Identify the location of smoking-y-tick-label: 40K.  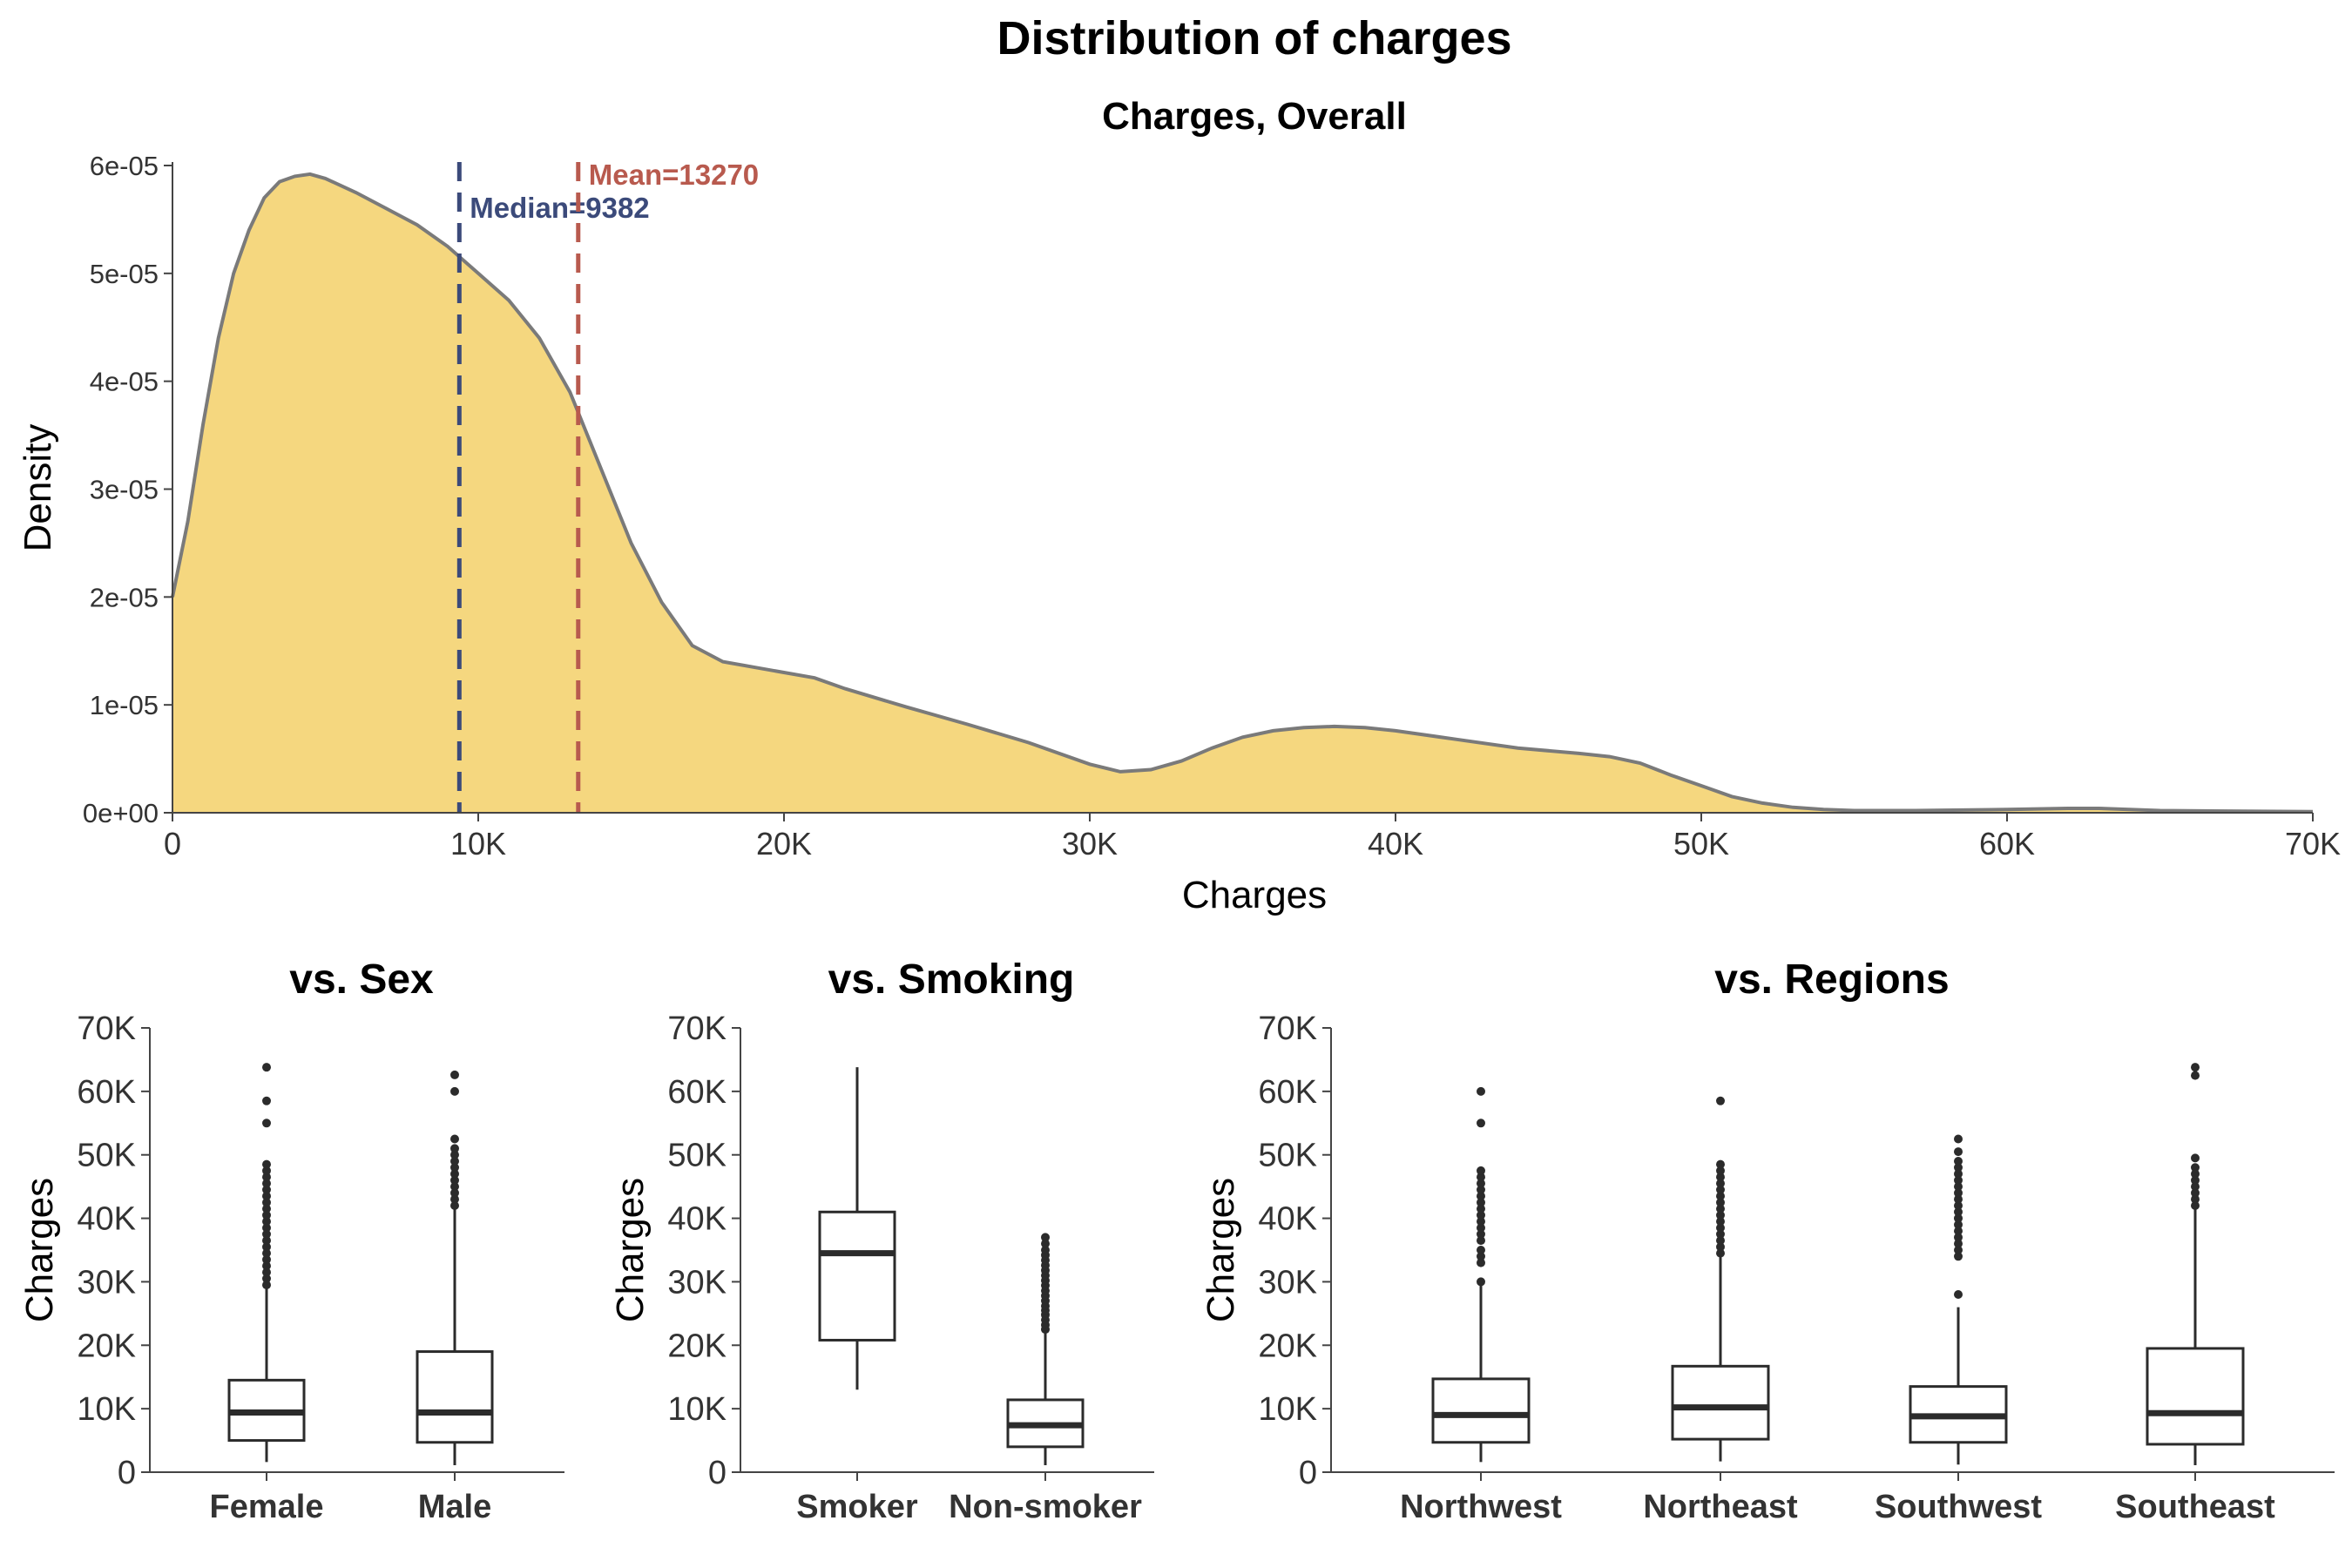
(697, 1219).